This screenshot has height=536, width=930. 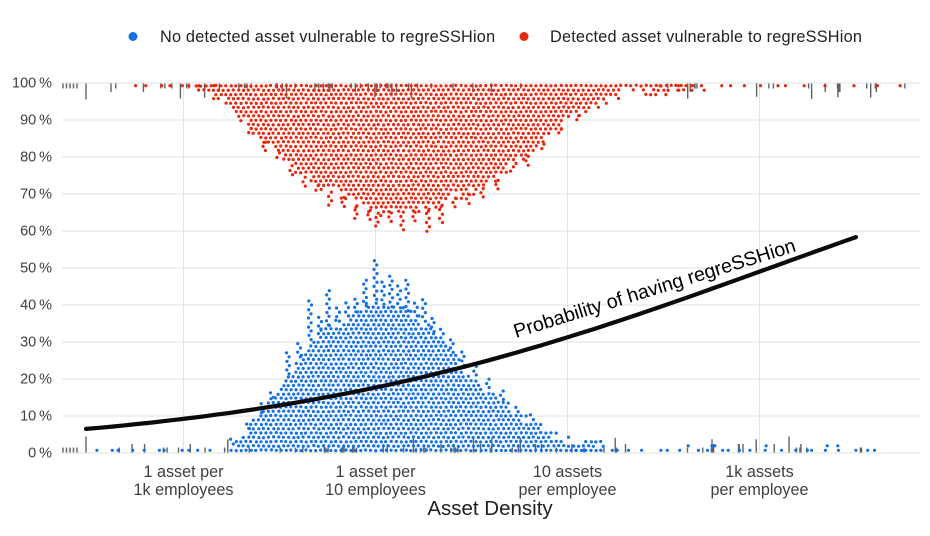 What do you see at coordinates (36, 343) in the screenshot?
I see `svg-text: 30 %` at bounding box center [36, 343].